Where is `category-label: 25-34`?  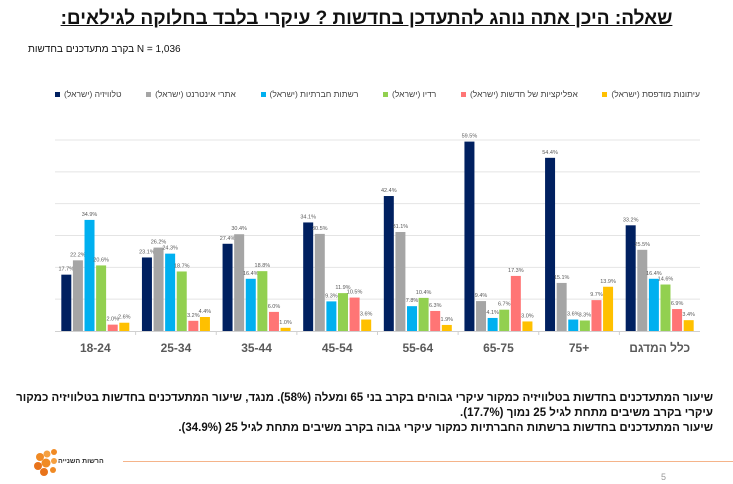
category-label: 25-34 is located at coordinates (176, 348).